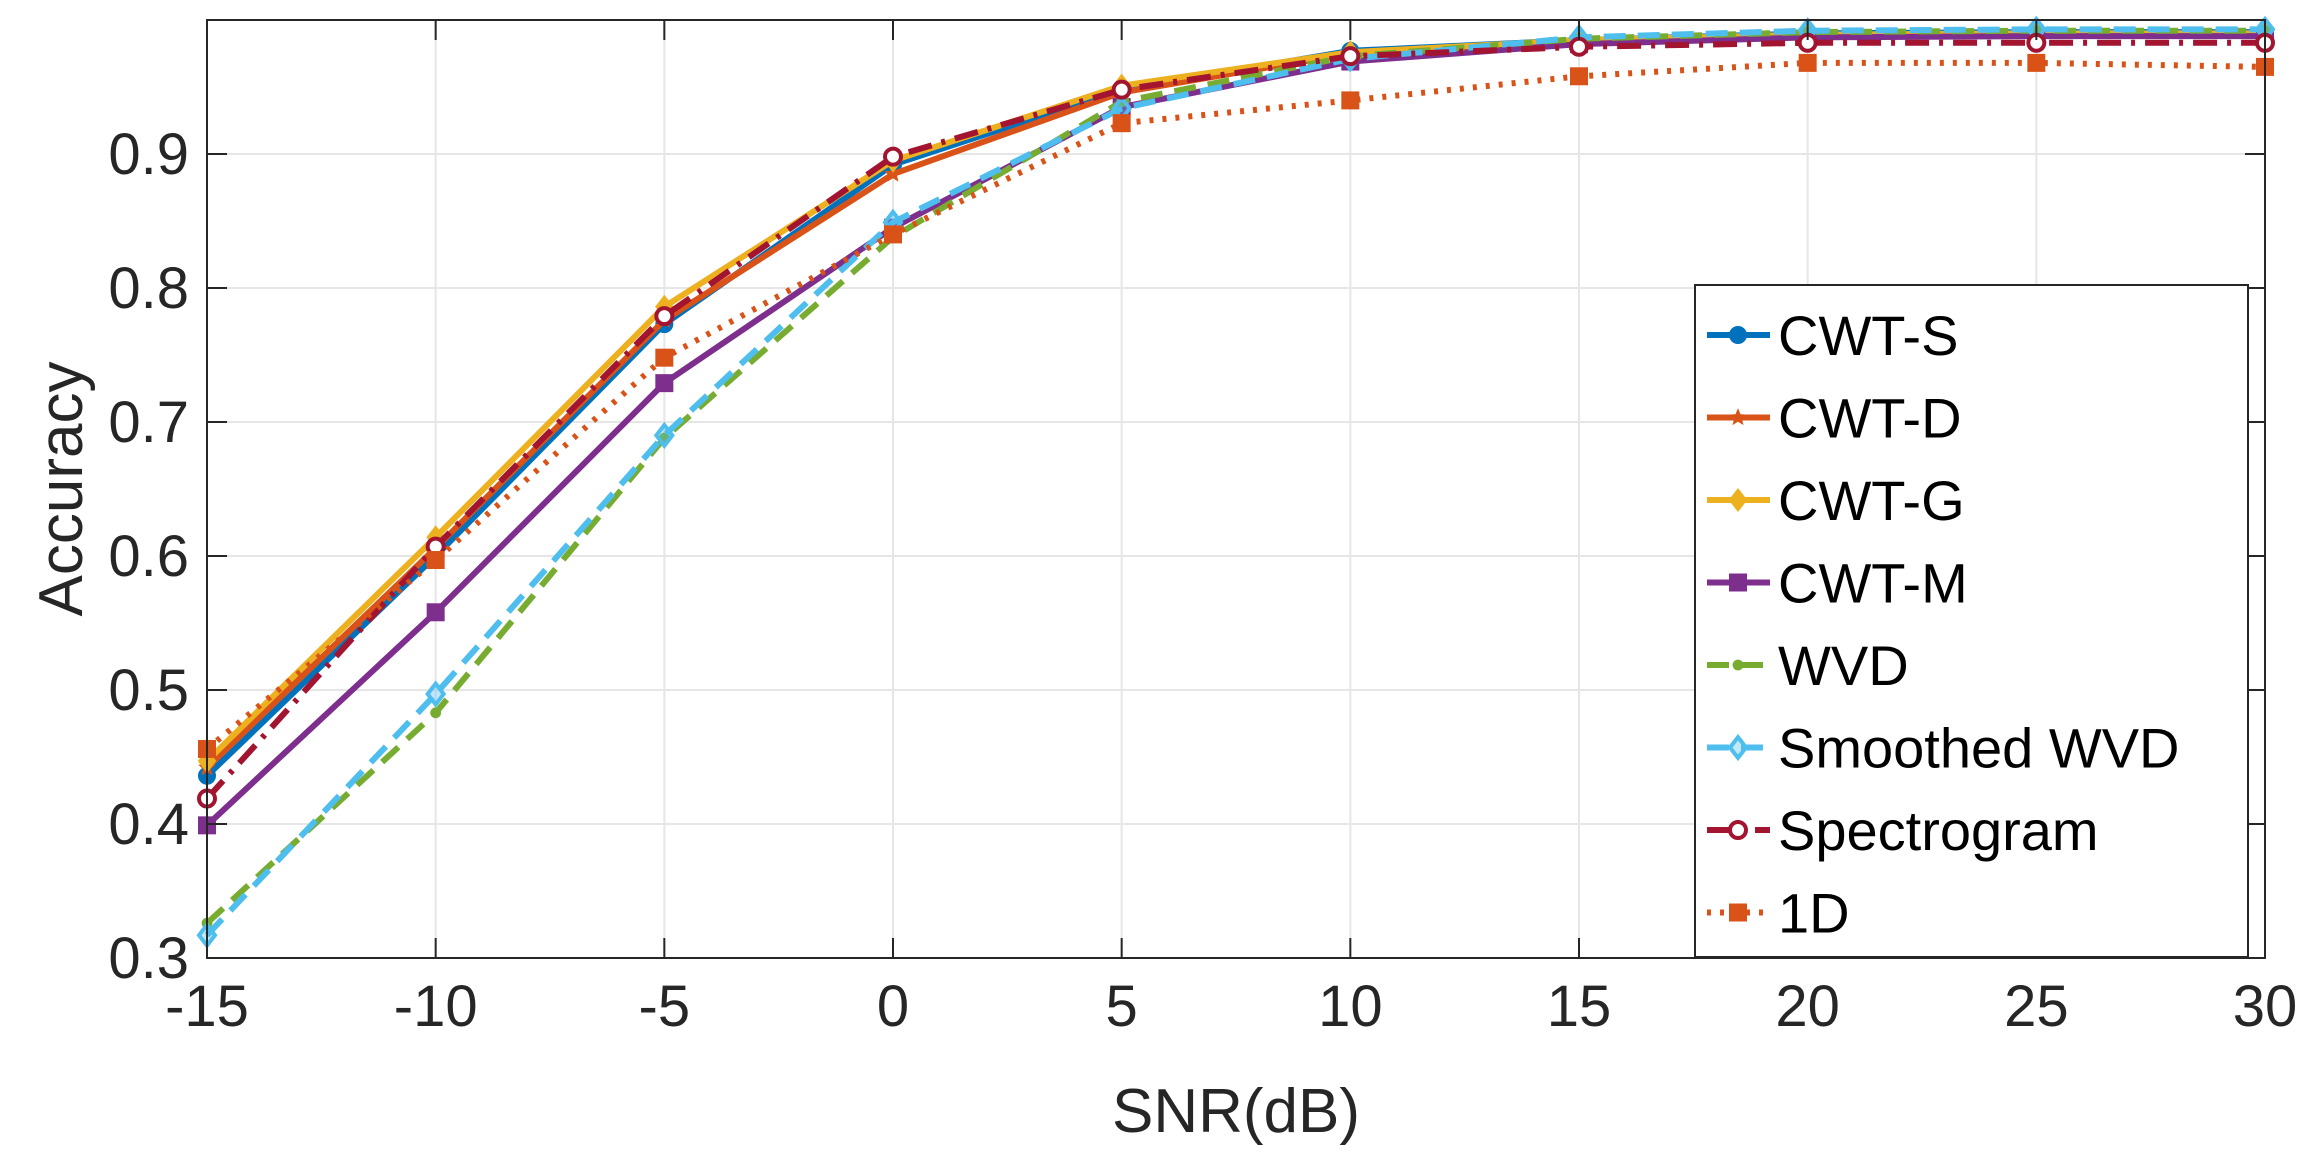  What do you see at coordinates (665, 1006) in the screenshot?
I see `x-tick-label: -5` at bounding box center [665, 1006].